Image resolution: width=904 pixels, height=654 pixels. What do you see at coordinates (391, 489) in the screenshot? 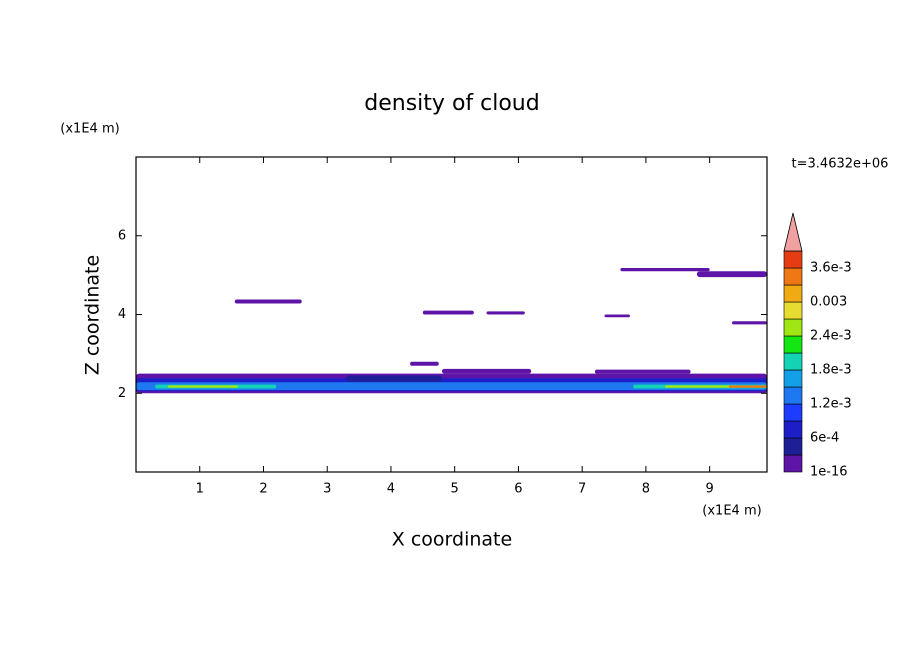
I see `x-tick-label: 4` at bounding box center [391, 489].